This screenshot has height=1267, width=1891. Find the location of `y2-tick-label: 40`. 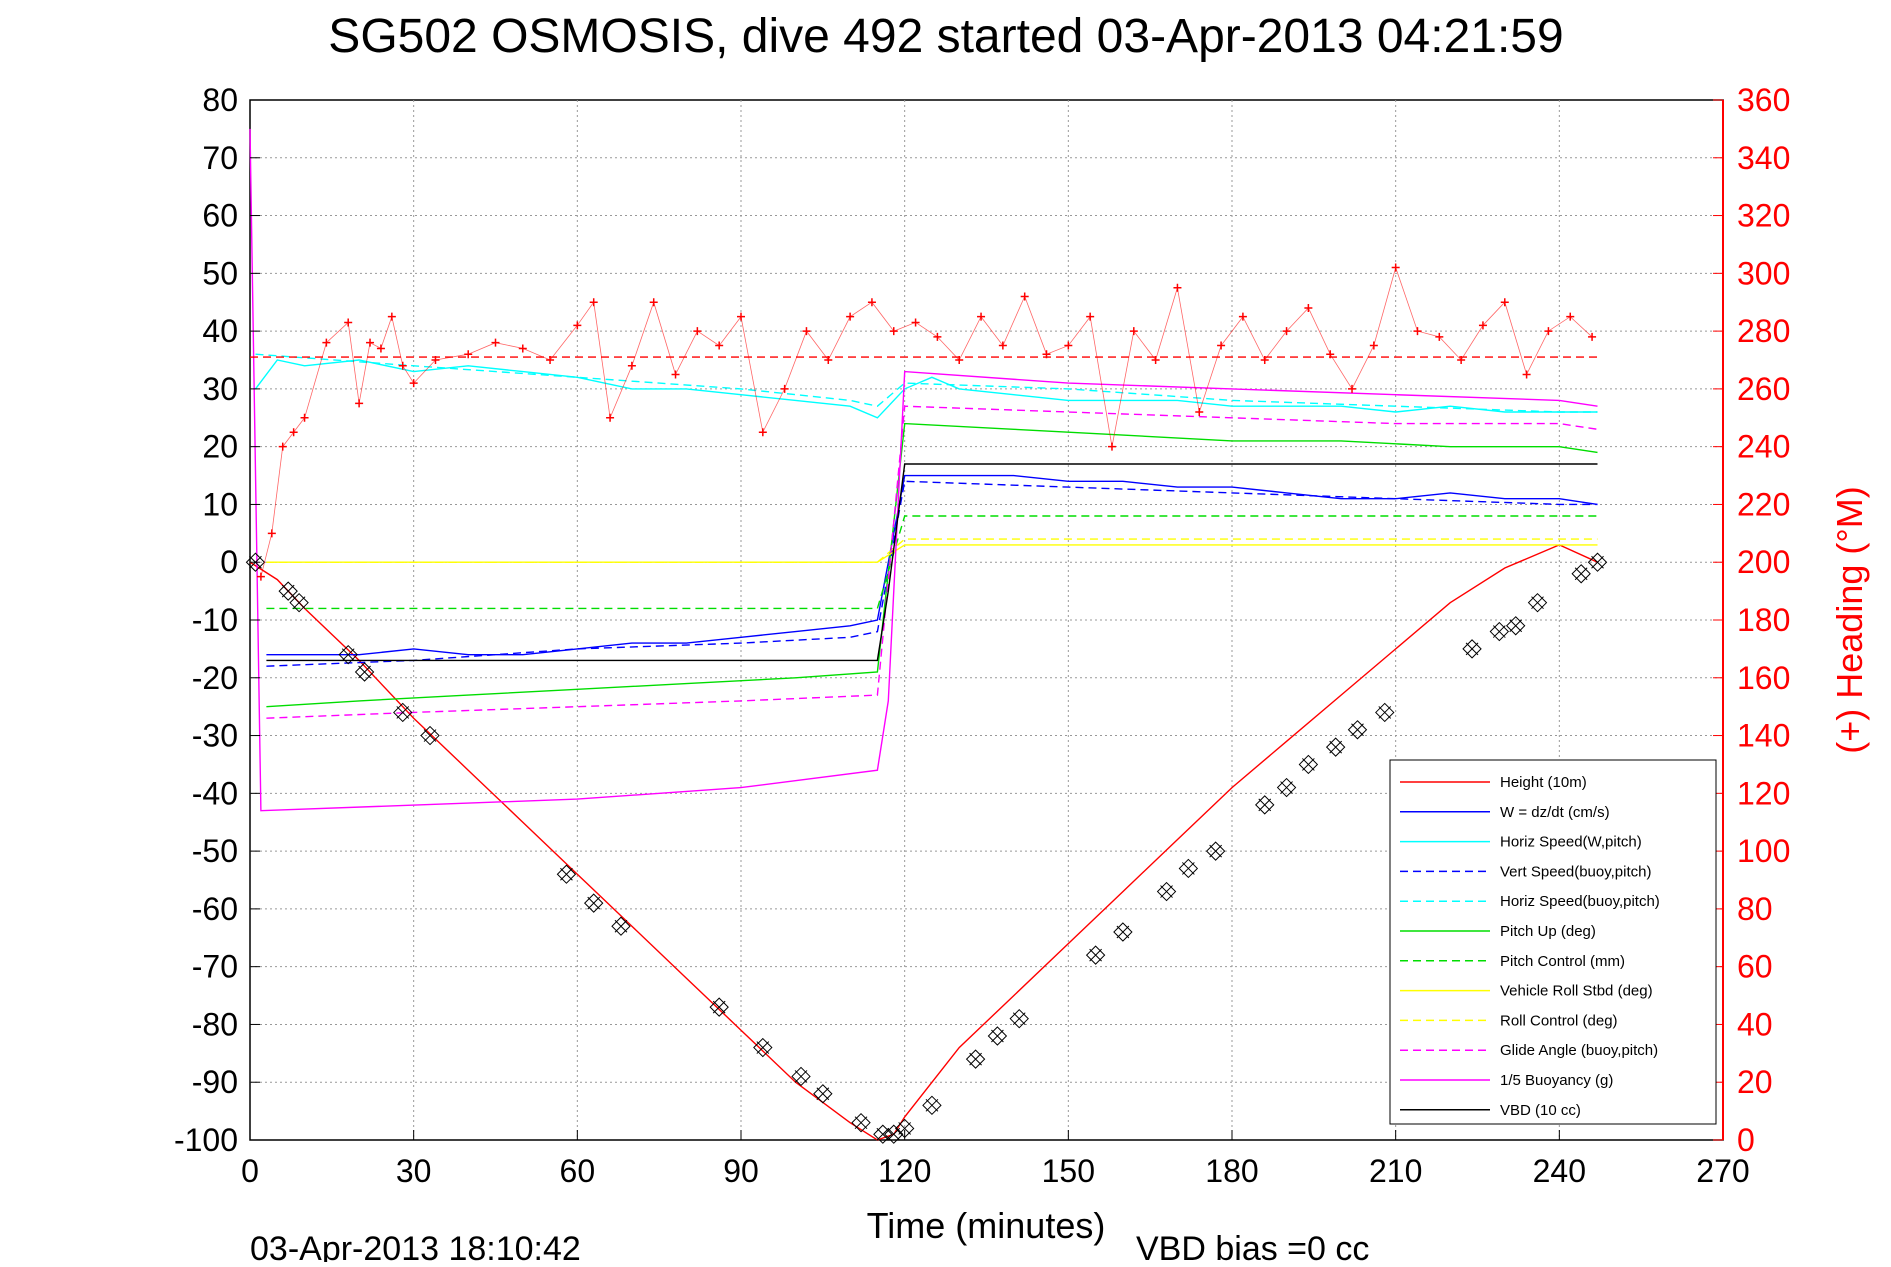

y2-tick-label: 40 is located at coordinates (1755, 1024).